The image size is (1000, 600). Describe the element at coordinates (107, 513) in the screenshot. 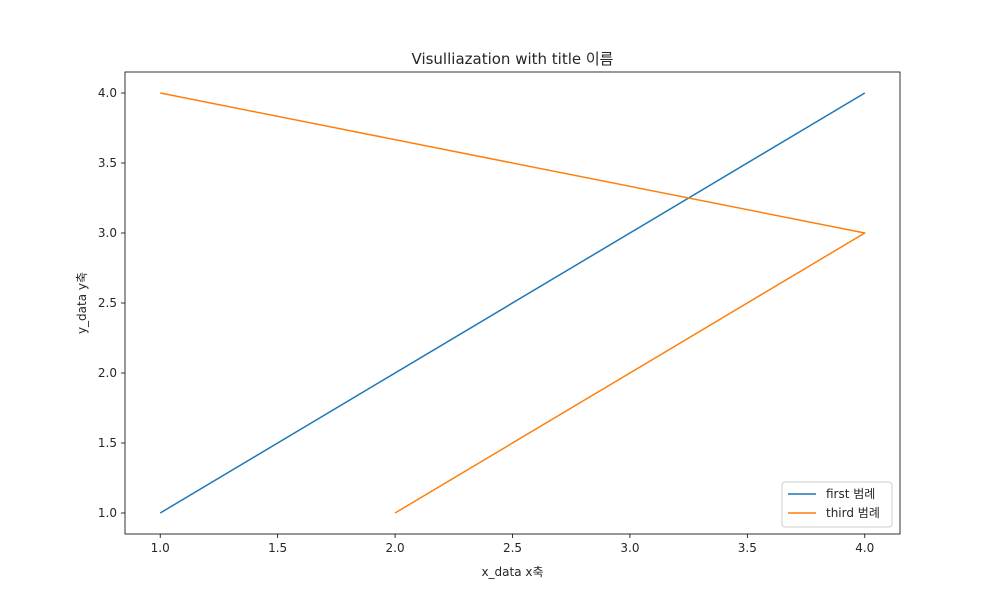

I see `y-tick-label: 1.0` at that location.